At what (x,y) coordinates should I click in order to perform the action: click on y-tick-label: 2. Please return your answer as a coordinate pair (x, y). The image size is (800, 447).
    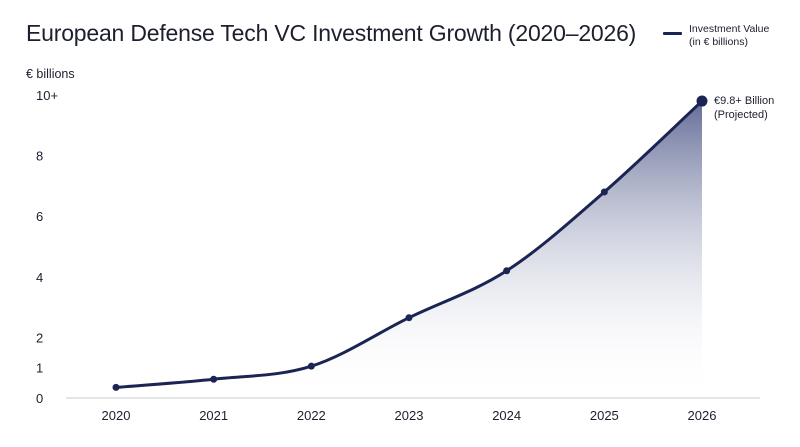
    Looking at the image, I should click on (39, 337).